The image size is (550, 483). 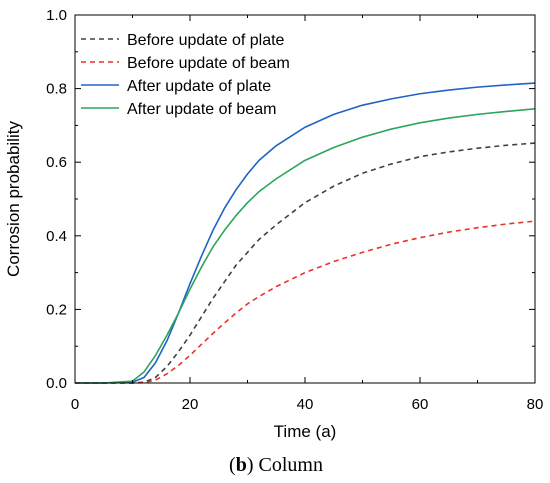 I want to click on y-tick-label: 0.4, so click(x=56, y=236).